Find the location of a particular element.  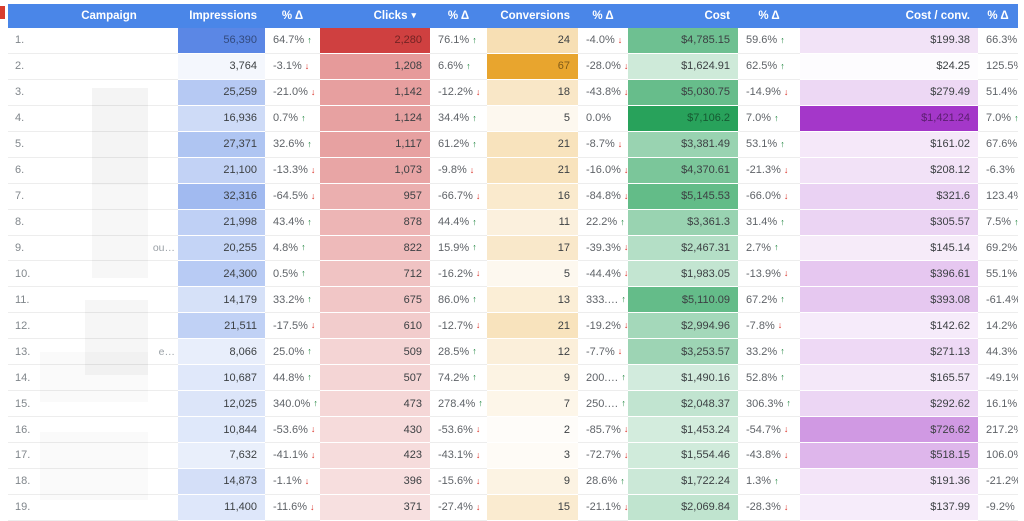

cost-delta-cell: 1.3%↑ is located at coordinates (769, 481).